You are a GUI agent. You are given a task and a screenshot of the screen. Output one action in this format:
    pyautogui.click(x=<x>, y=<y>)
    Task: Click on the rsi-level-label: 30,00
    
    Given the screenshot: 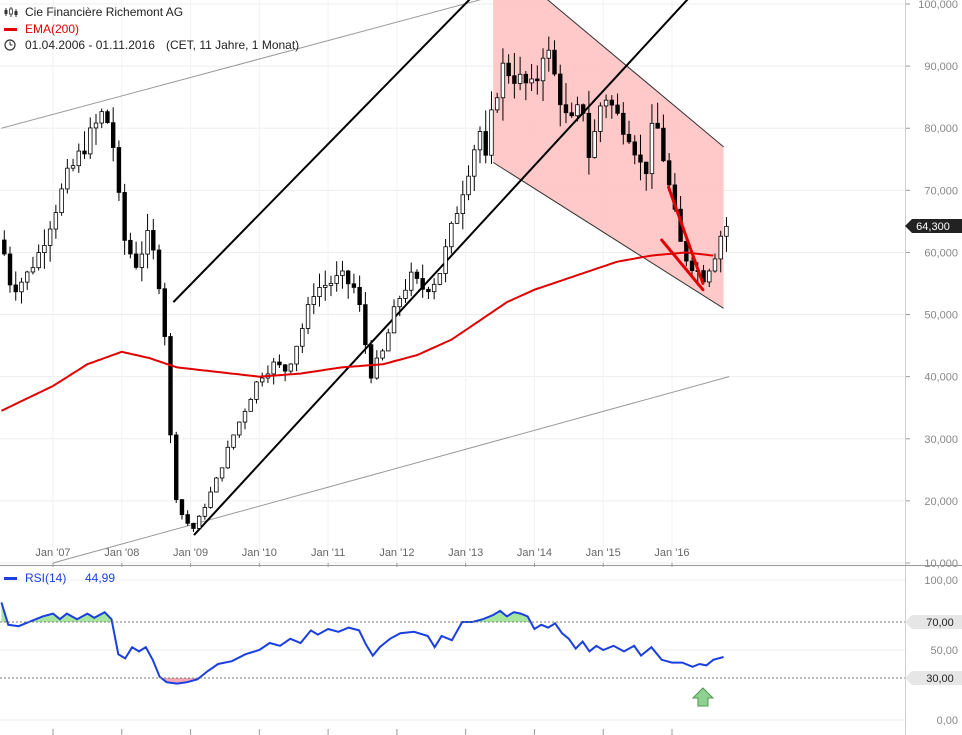 What is the action you would take?
    pyautogui.click(x=940, y=679)
    